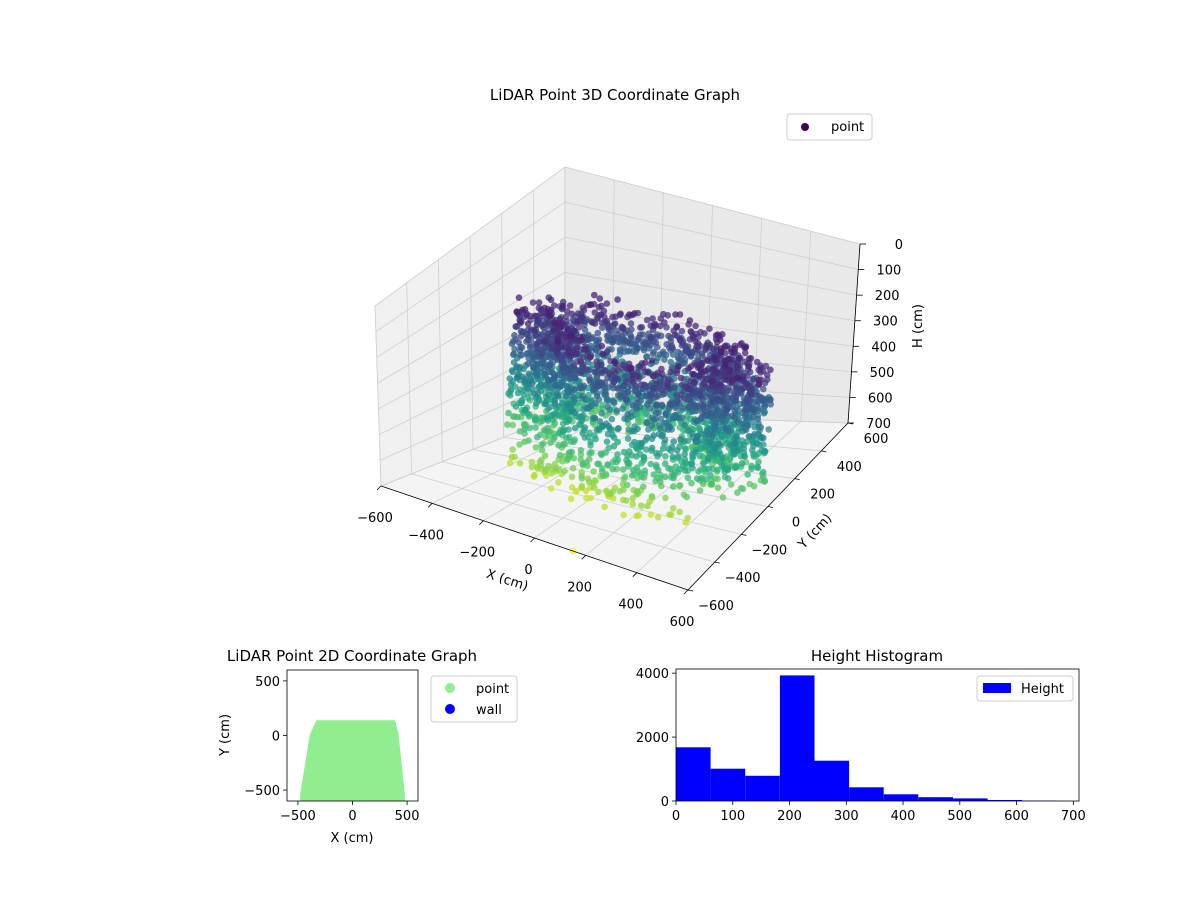  Describe the element at coordinates (690, 590) in the screenshot. I see `y-tick-3d` at that location.